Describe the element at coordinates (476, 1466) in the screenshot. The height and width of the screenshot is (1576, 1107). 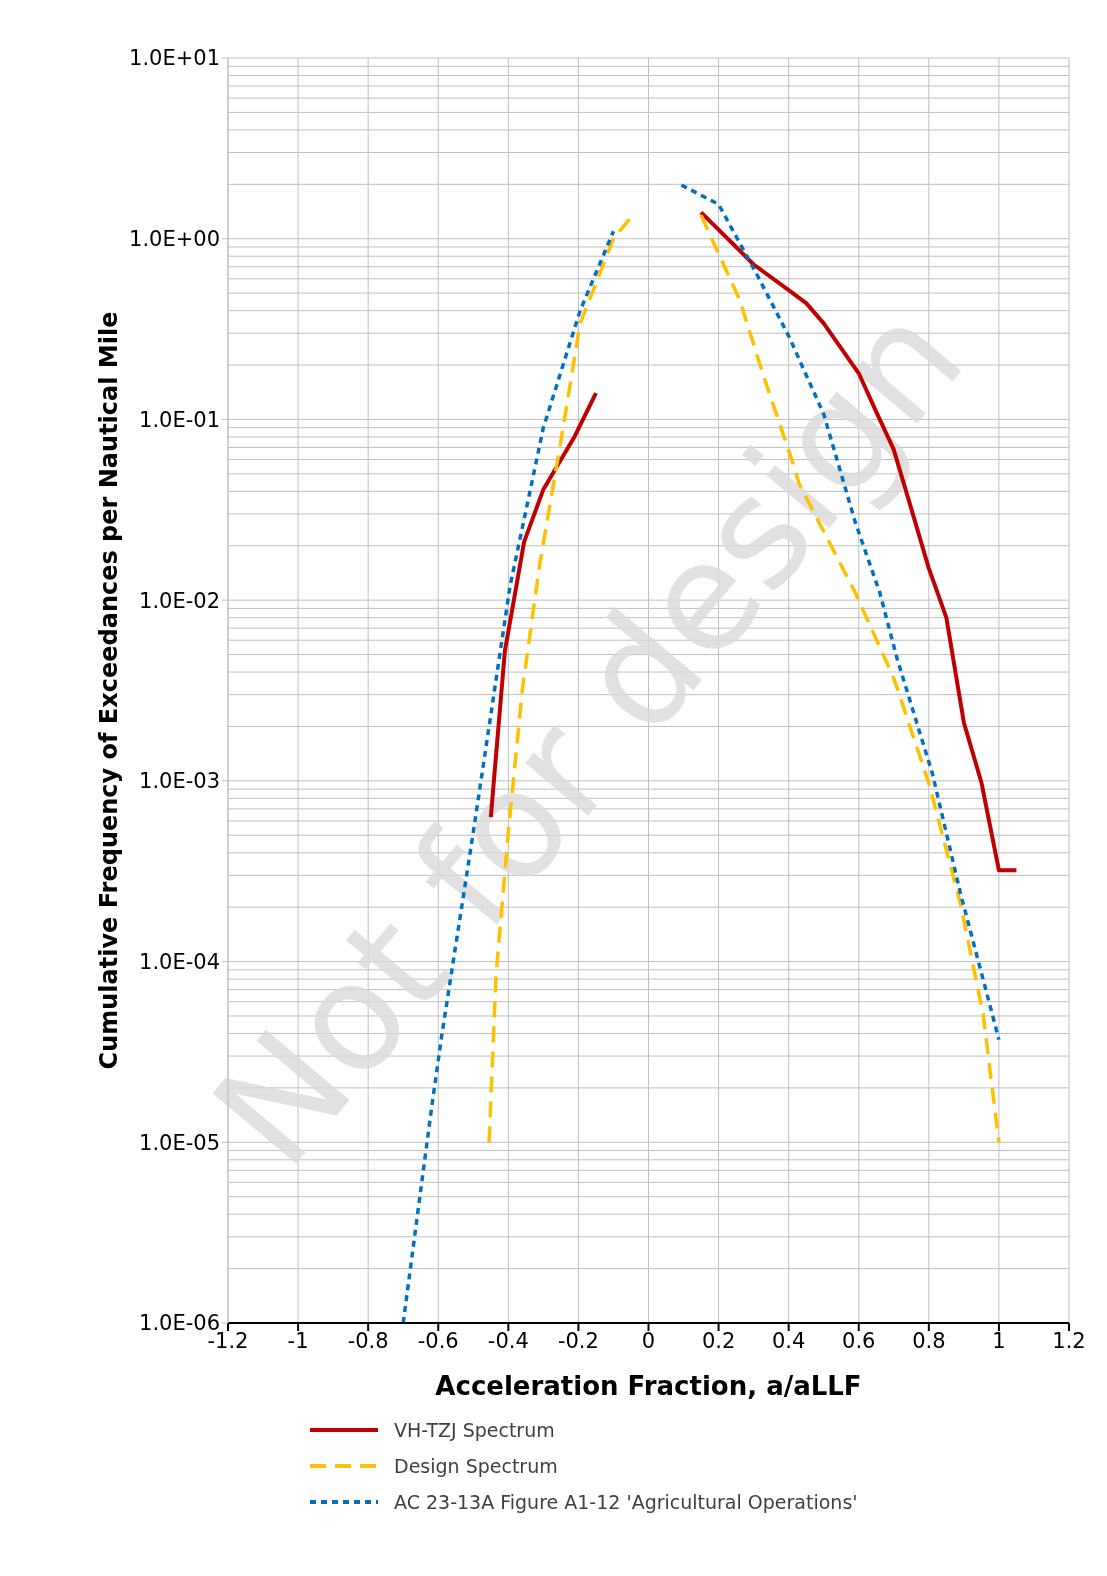
I see `legend-label: Design Spectrum` at that location.